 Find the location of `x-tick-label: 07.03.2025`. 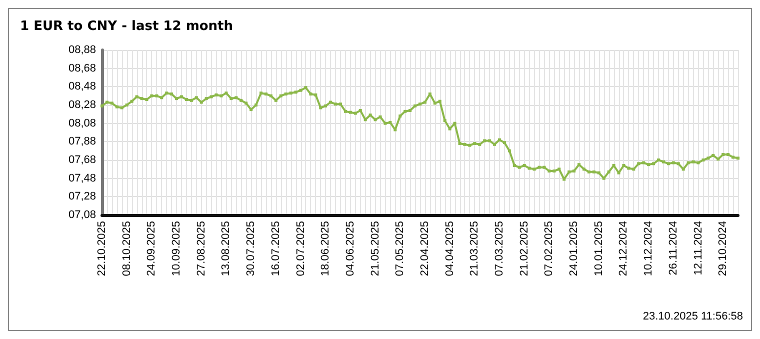

x-tick-label: 07.03.2025 is located at coordinates (500, 248).